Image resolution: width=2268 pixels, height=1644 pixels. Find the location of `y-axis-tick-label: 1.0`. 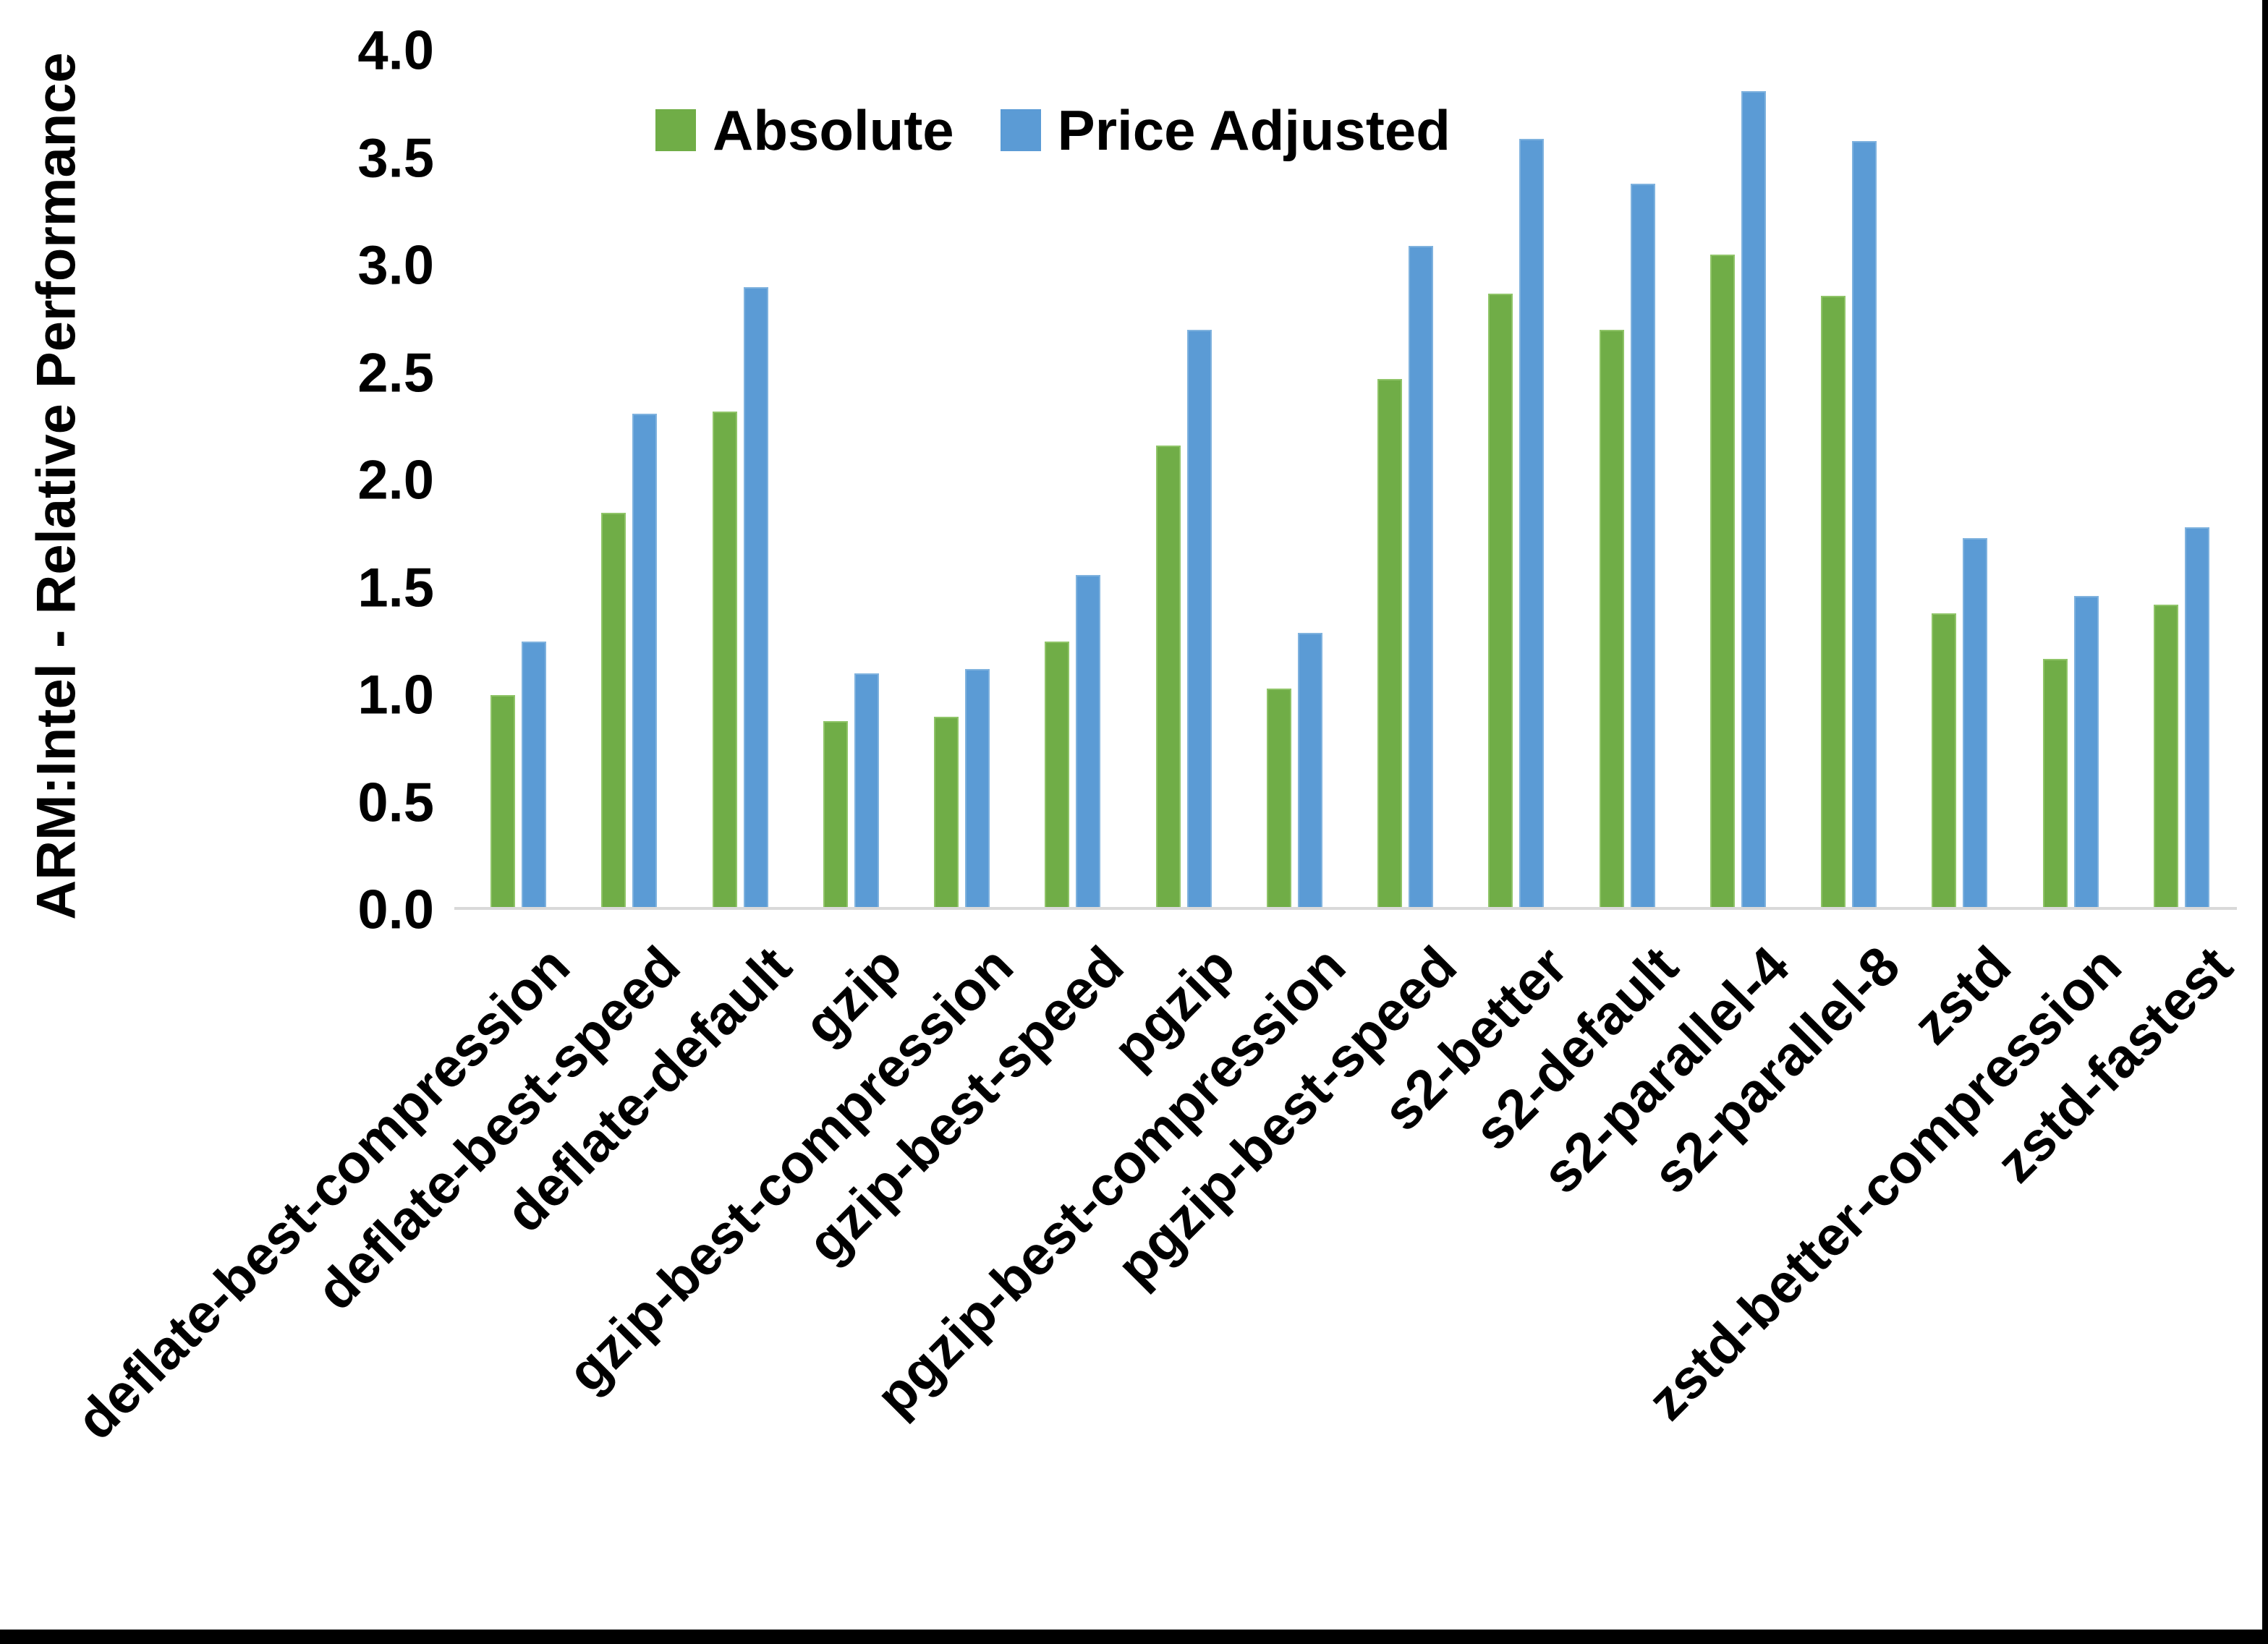

y-axis-tick-label: 1.0 is located at coordinates (395, 695).